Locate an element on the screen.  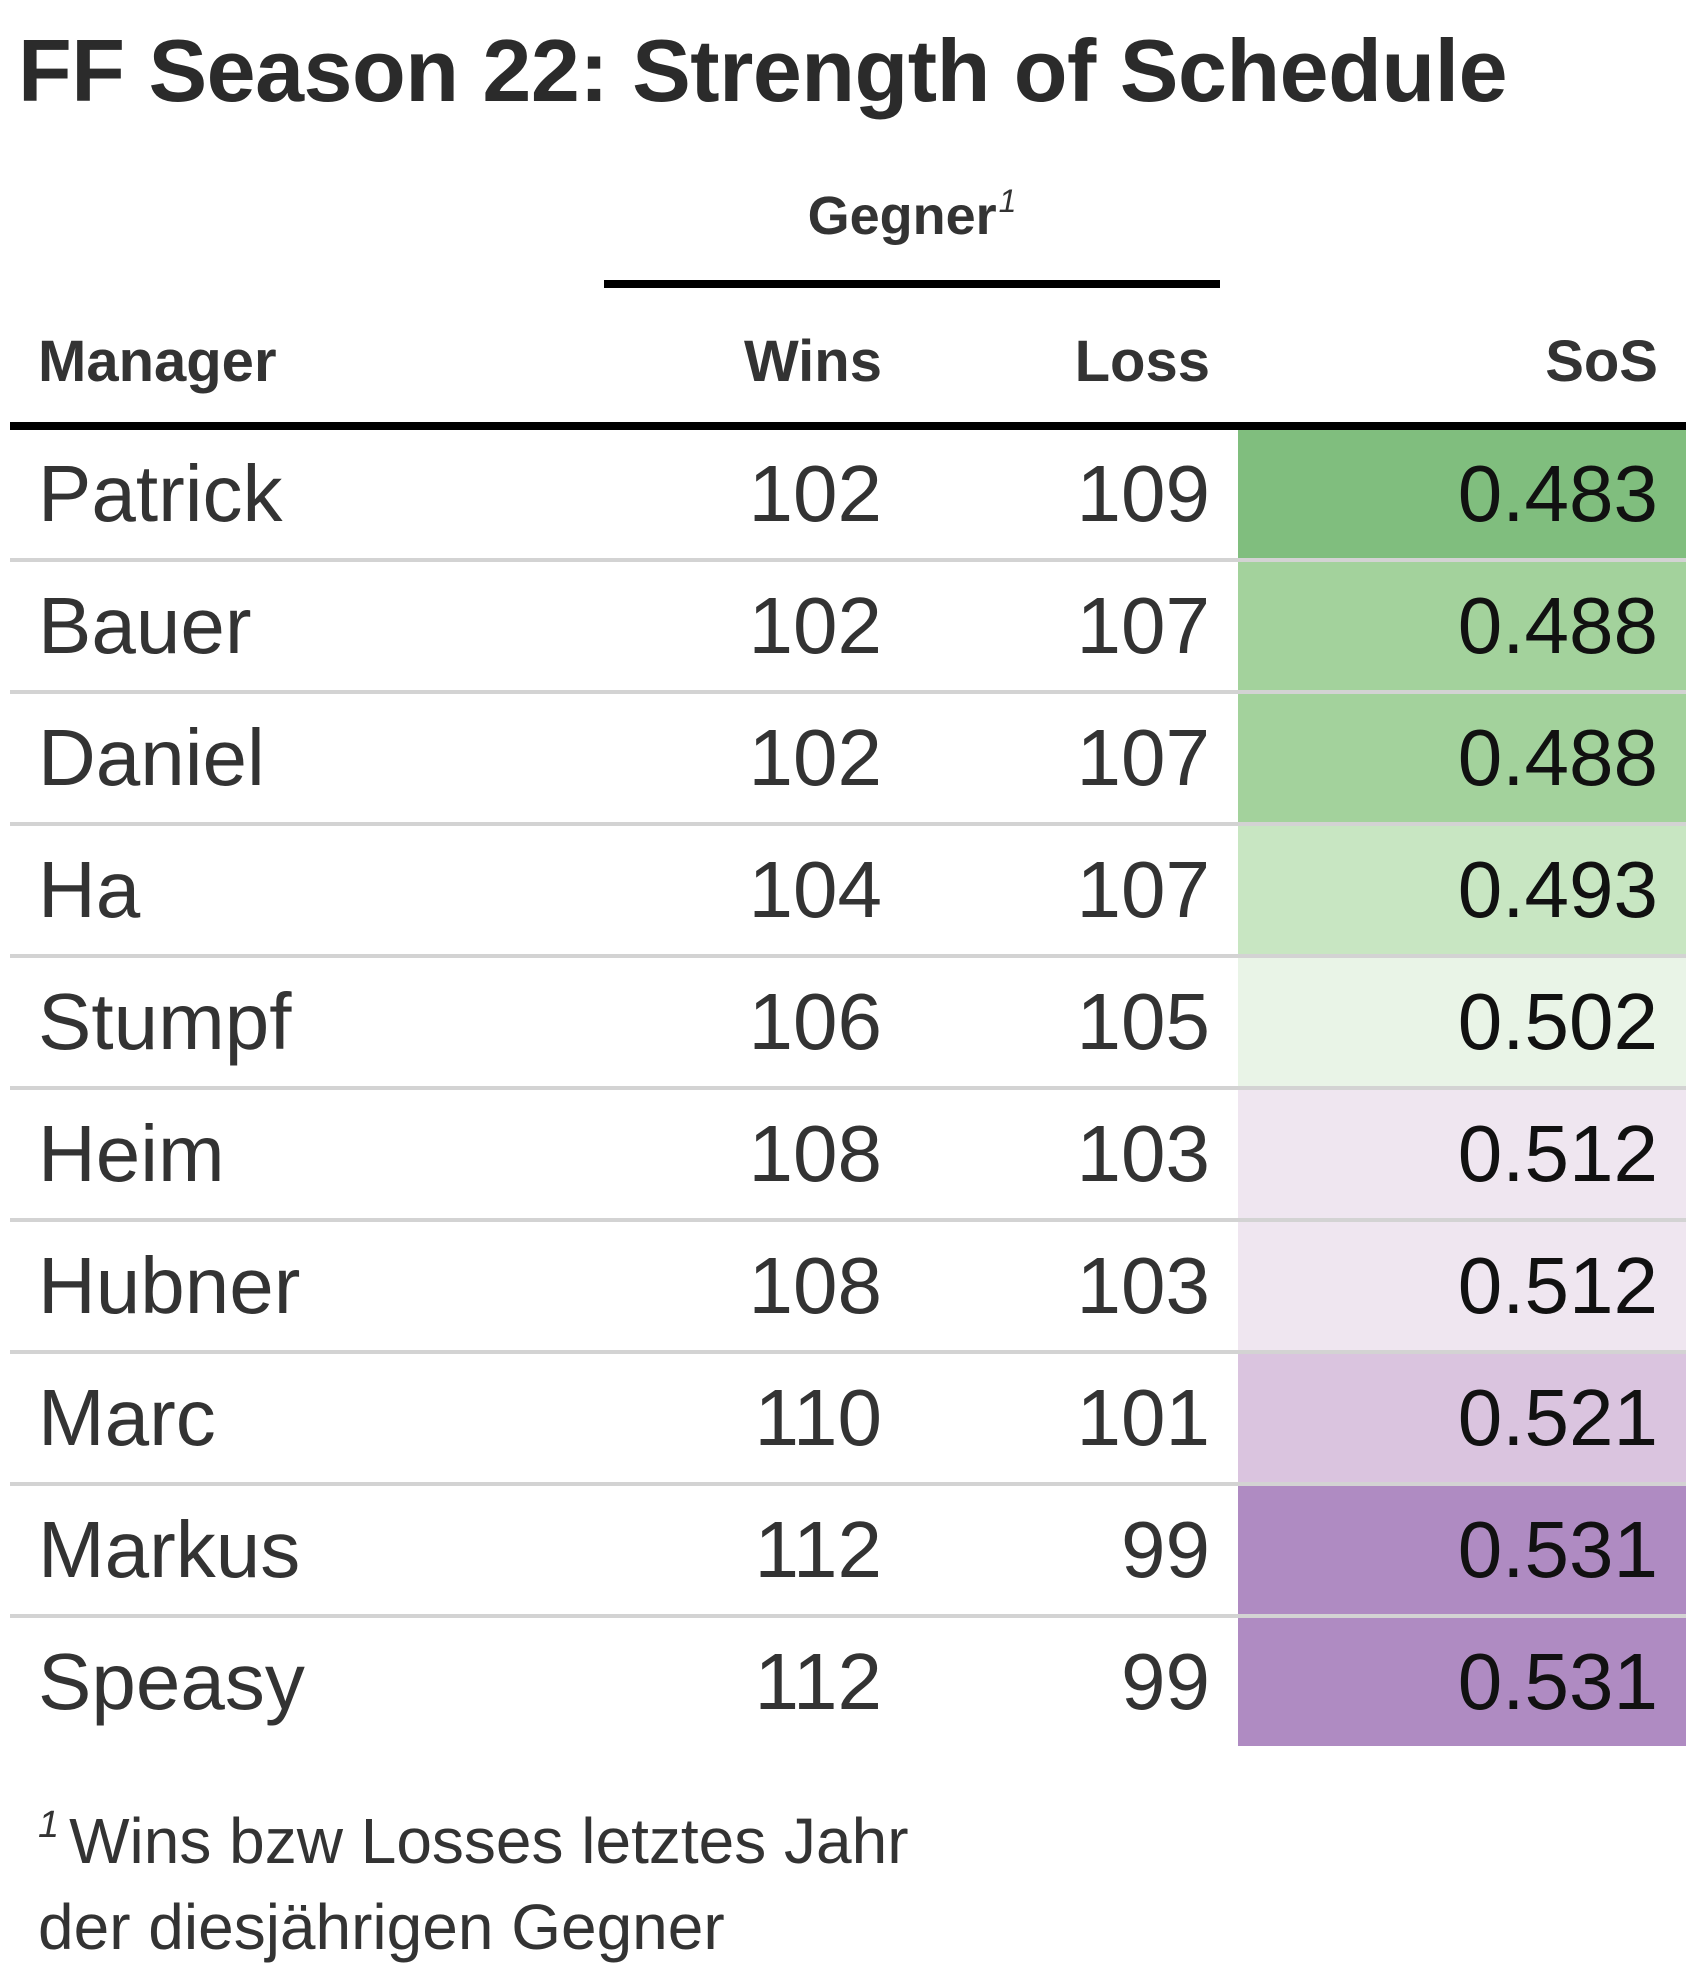
cell-wins: 110 is located at coordinates (756, 1419).